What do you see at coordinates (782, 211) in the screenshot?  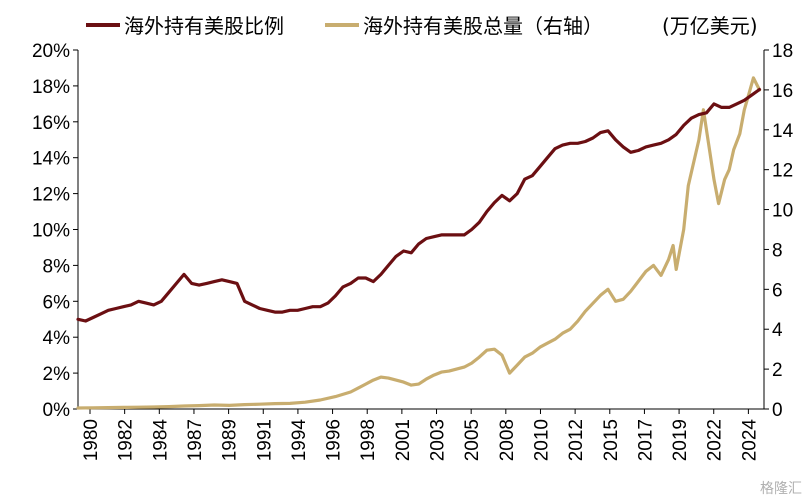 I see `y-right-tick-label: 10` at bounding box center [782, 211].